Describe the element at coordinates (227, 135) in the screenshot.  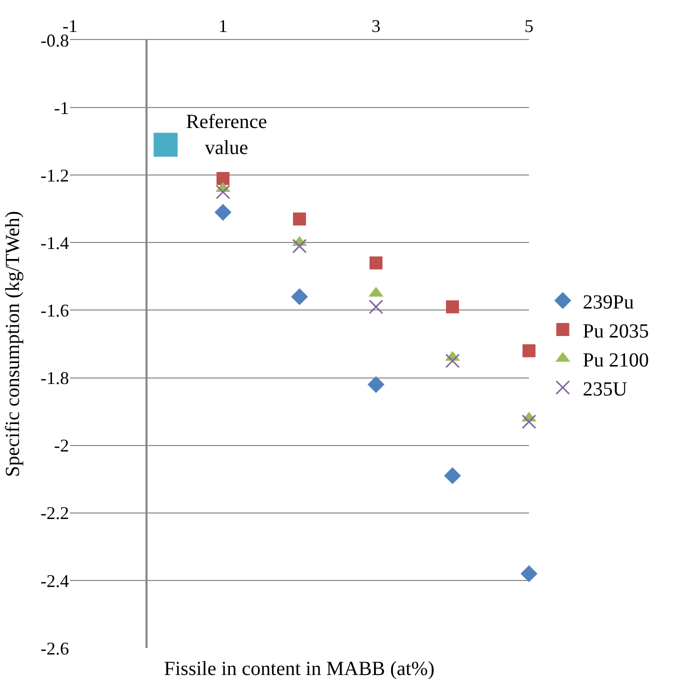
I see `series-label: Reference value` at that location.